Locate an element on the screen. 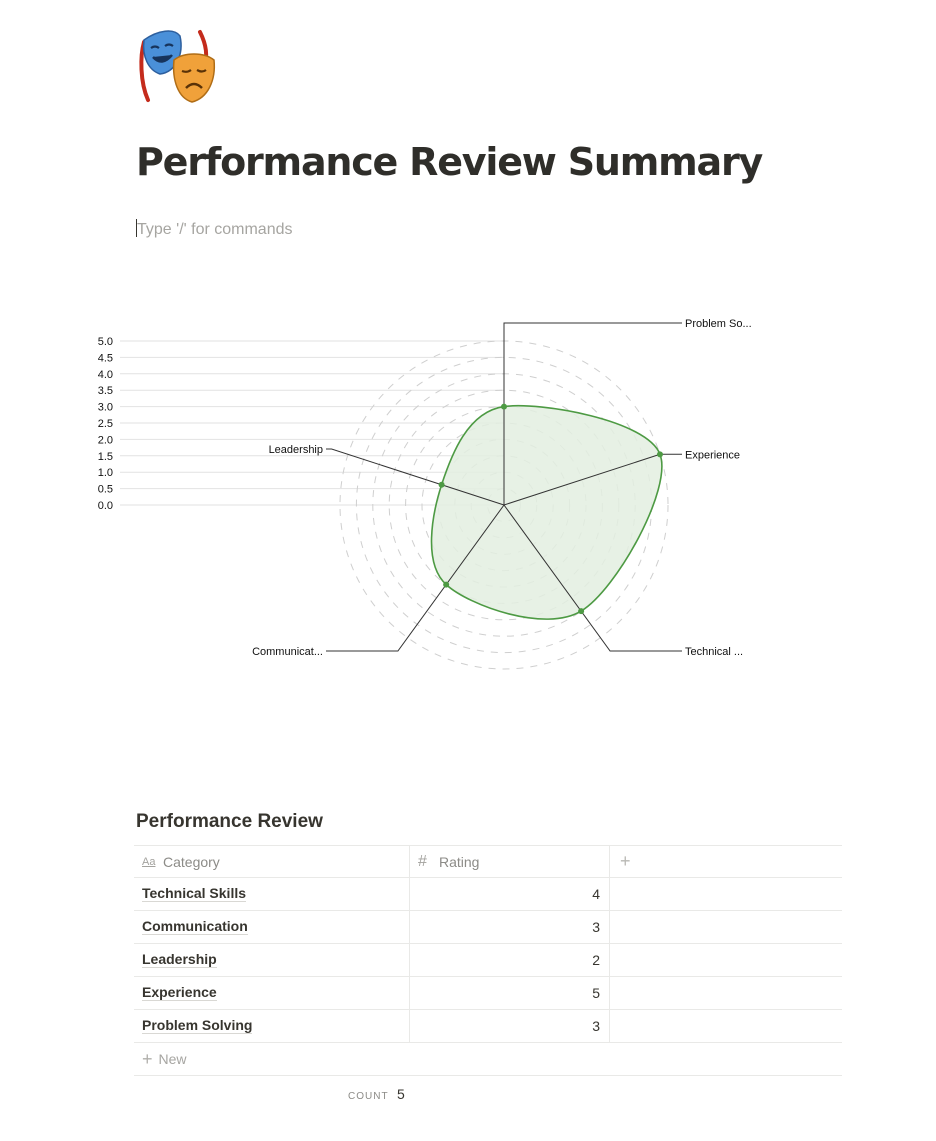 The width and height of the screenshot is (936, 1141). axis-category-label: Leadership is located at coordinates (296, 450).